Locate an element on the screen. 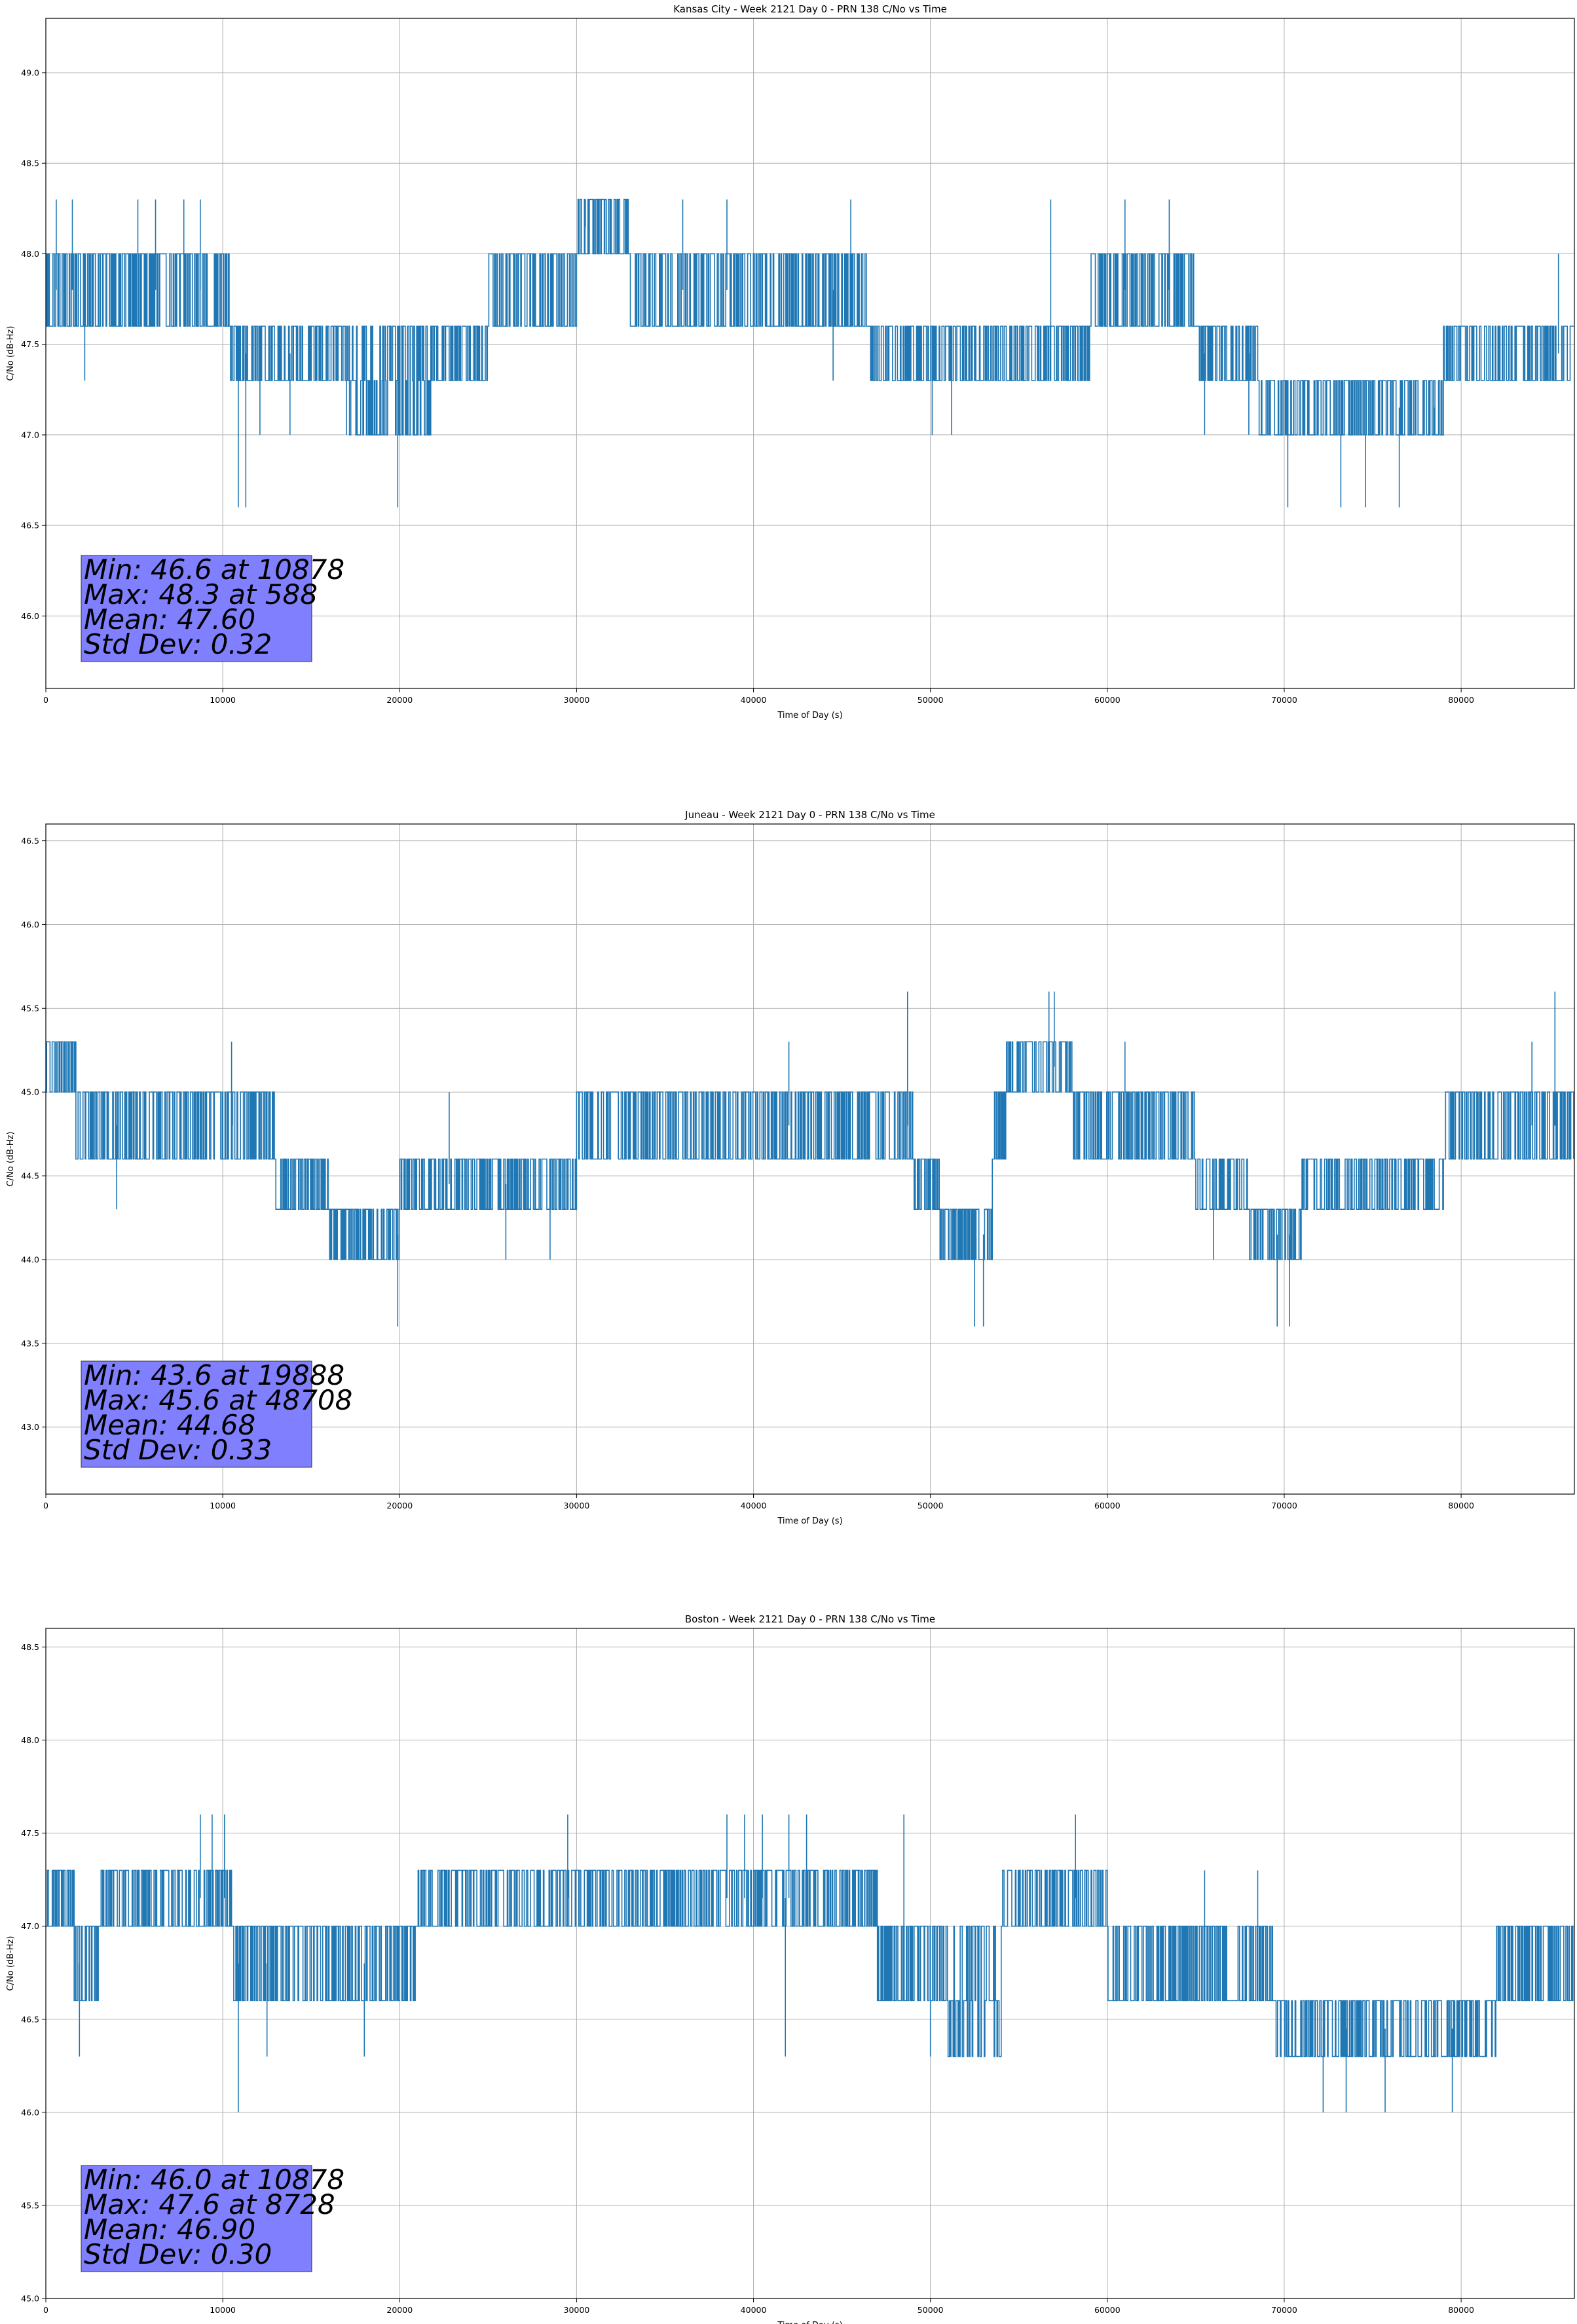  stats-line: Max: 48.3 at 588 is located at coordinates (201, 594).